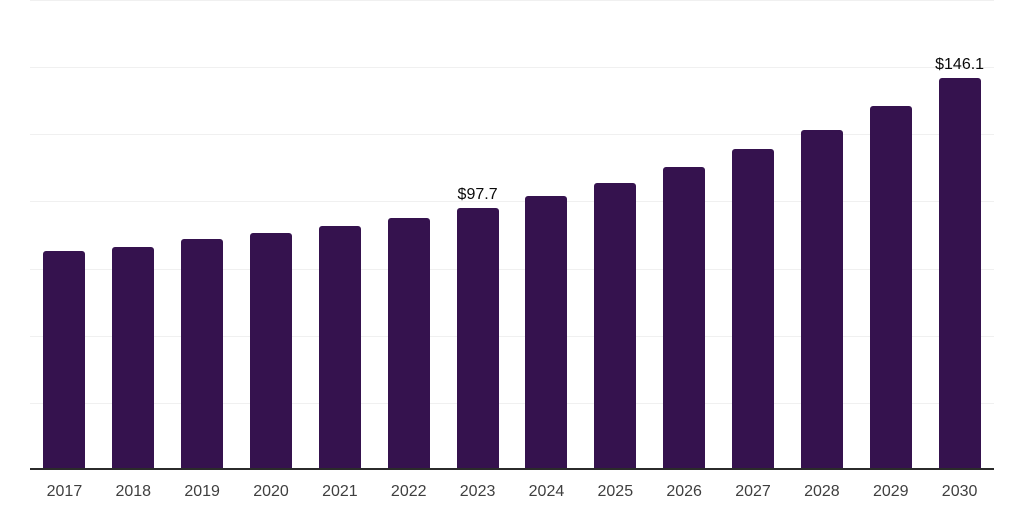 Image resolution: width=1024 pixels, height=512 pixels. What do you see at coordinates (271, 351) in the screenshot?
I see `bar-2020` at bounding box center [271, 351].